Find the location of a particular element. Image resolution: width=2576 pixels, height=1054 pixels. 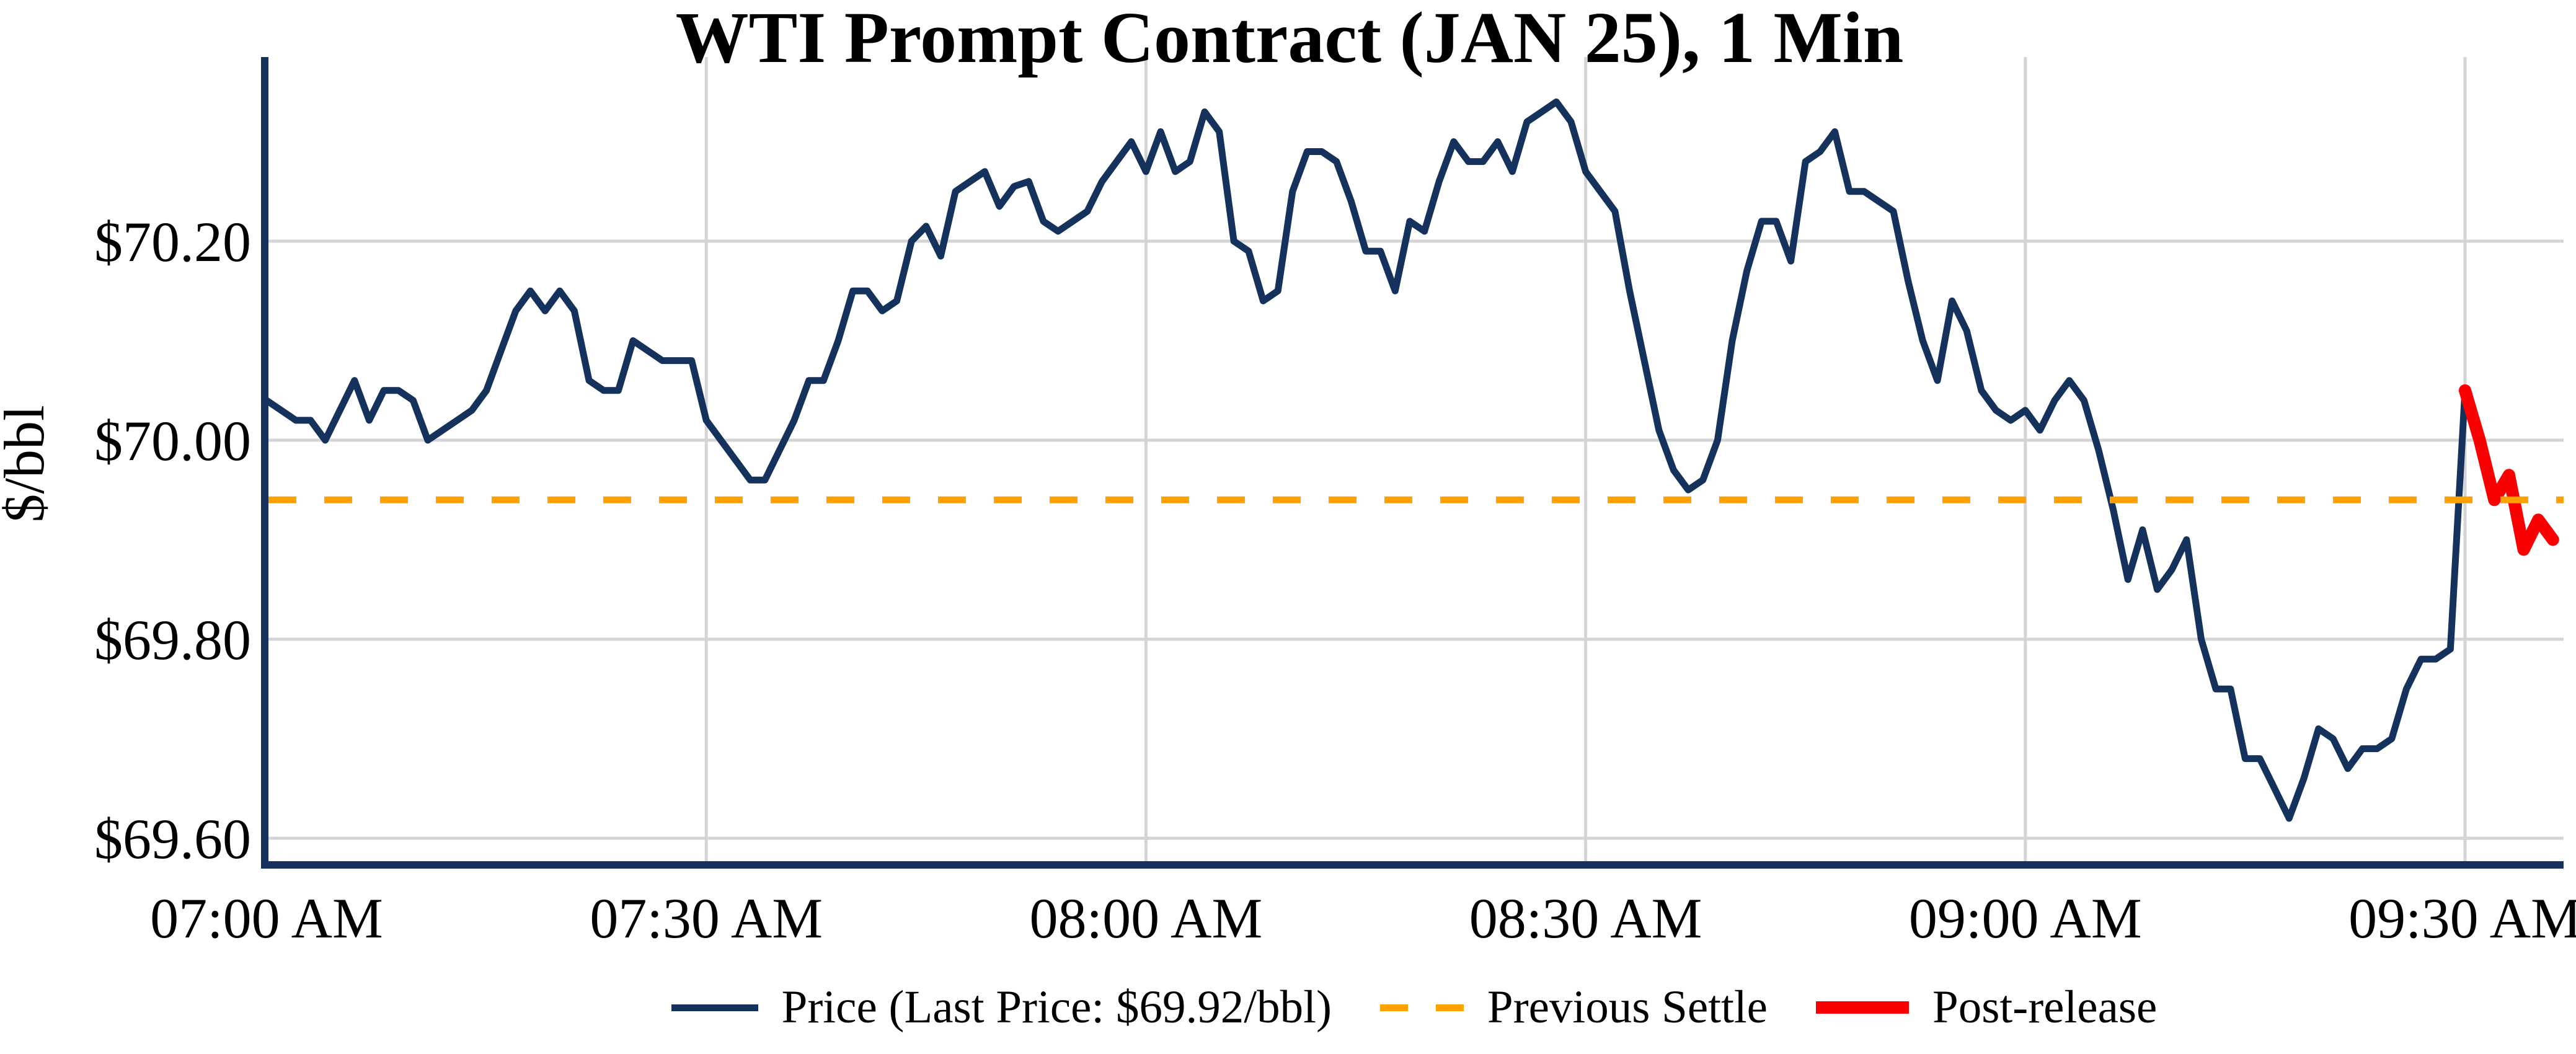

y-tick-label: $70.20 is located at coordinates (173, 241).